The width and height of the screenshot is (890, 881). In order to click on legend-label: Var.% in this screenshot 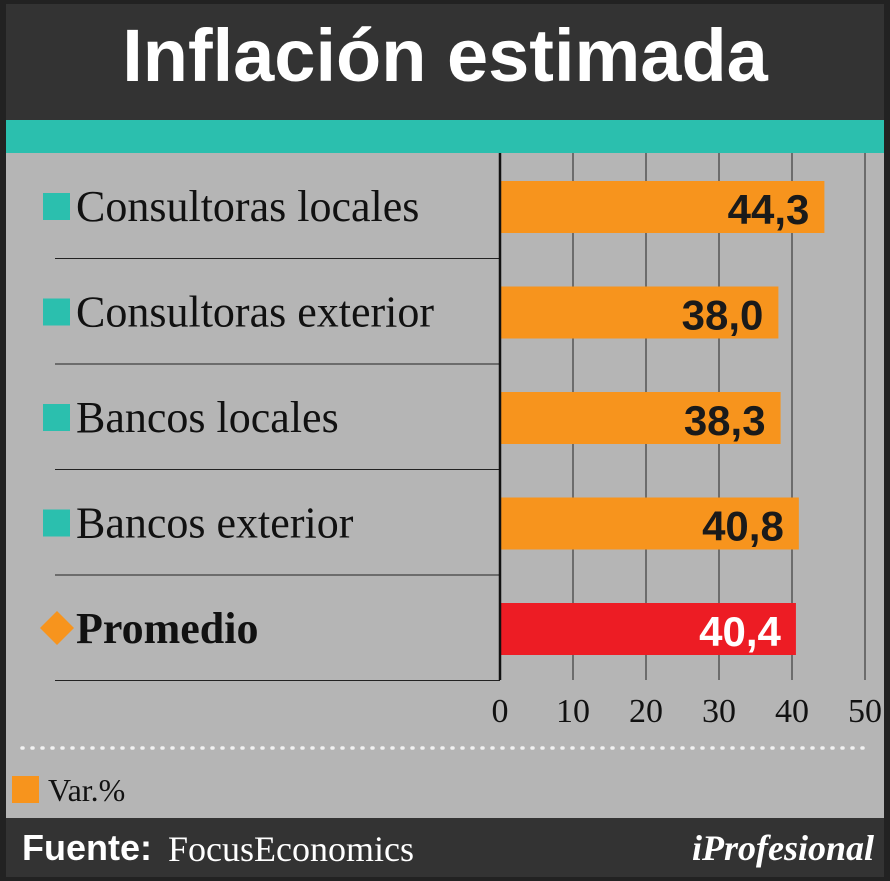, I will do `click(87, 790)`.